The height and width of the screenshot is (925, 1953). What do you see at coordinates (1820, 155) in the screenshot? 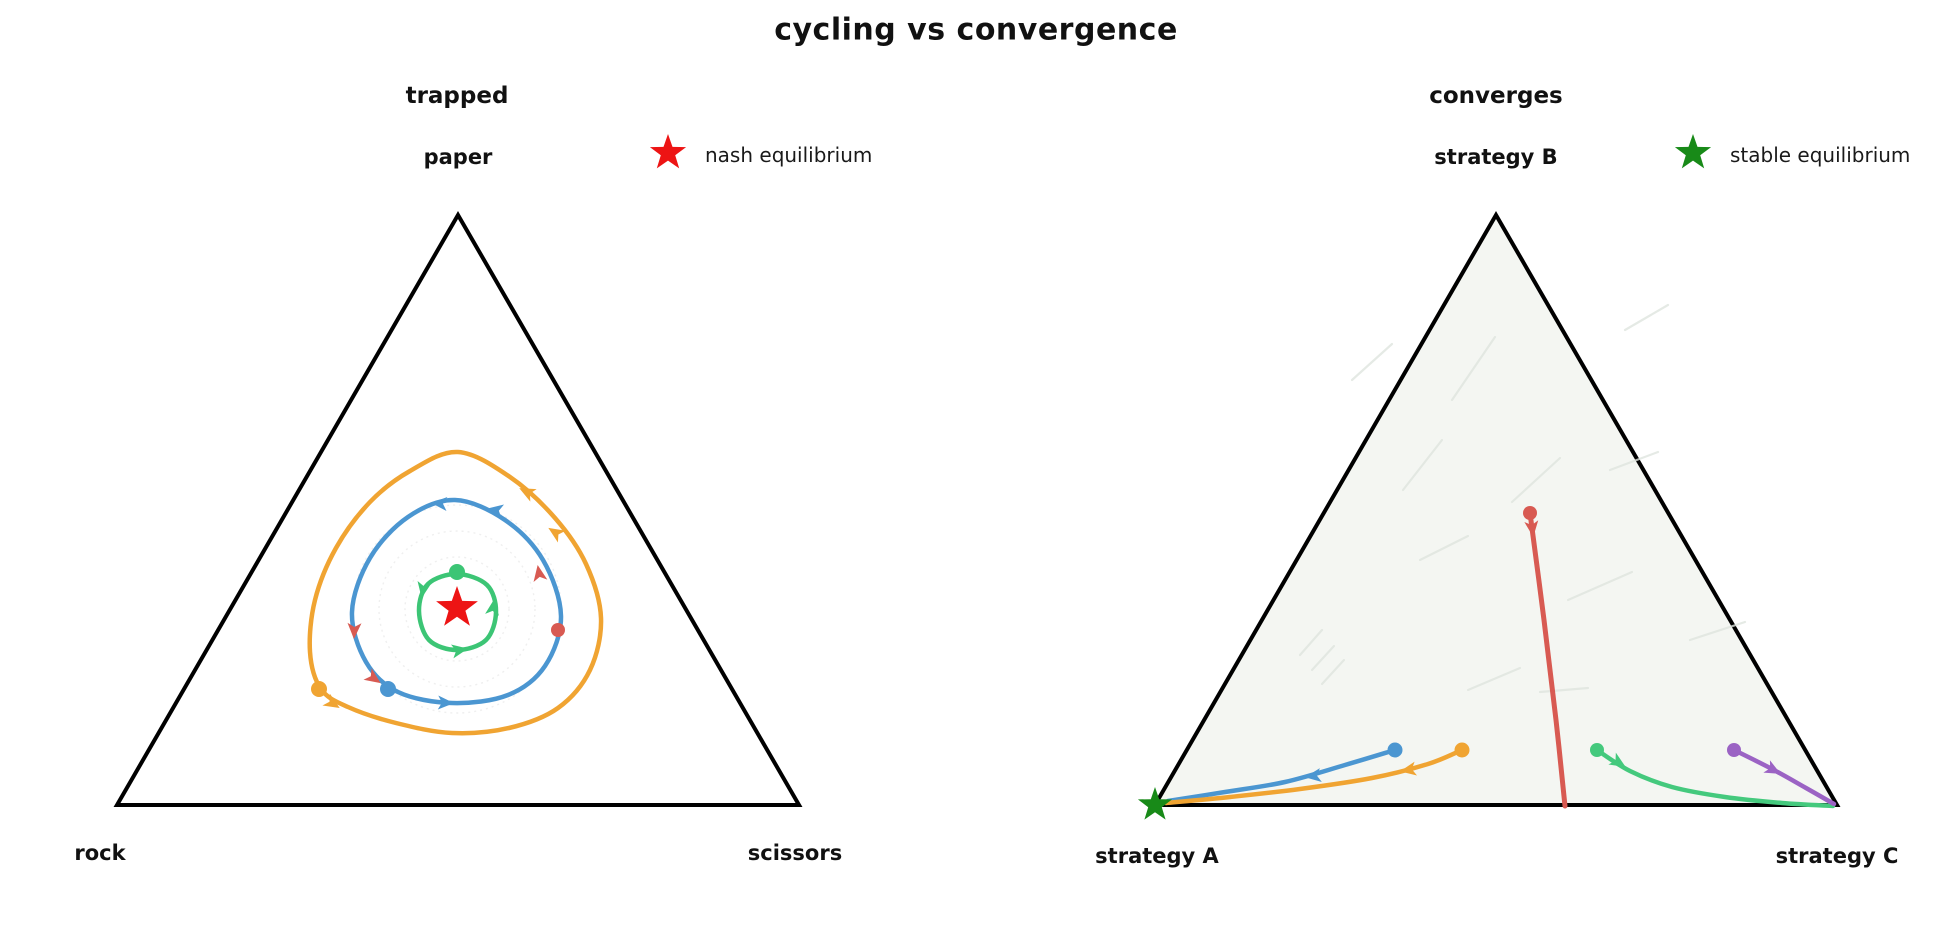
I see `right-legend-label: stable equilibrium` at bounding box center [1820, 155].